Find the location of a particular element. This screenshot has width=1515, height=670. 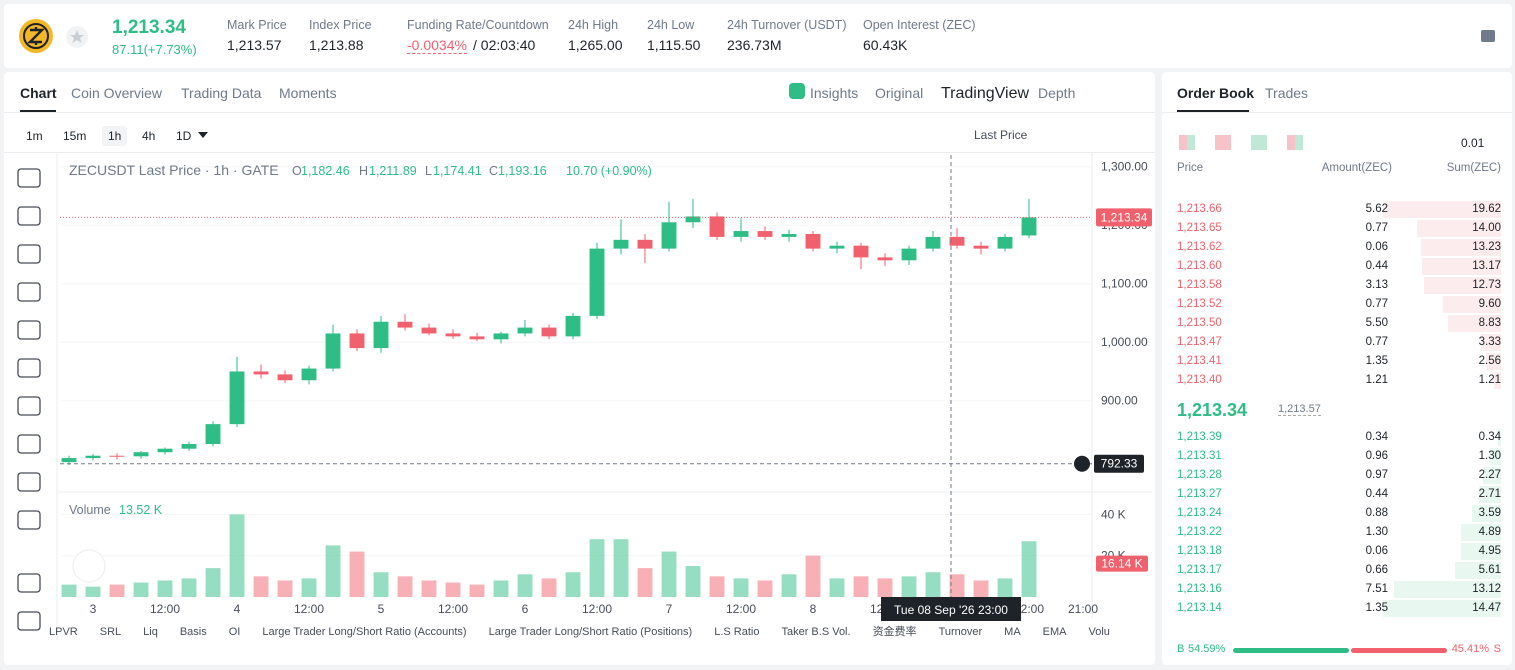

ob-price: 1,213.31 is located at coordinates (1199, 456).